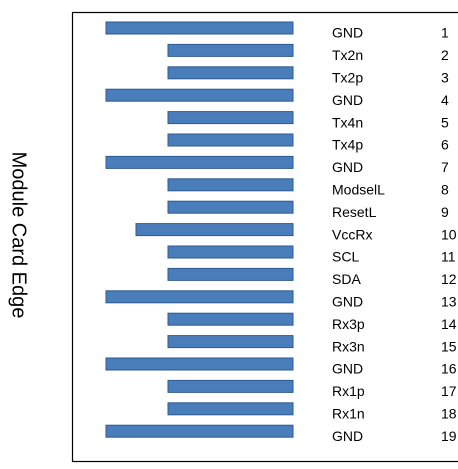 Image resolution: width=458 pixels, height=469 pixels. I want to click on pin-number: 2, so click(445, 55).